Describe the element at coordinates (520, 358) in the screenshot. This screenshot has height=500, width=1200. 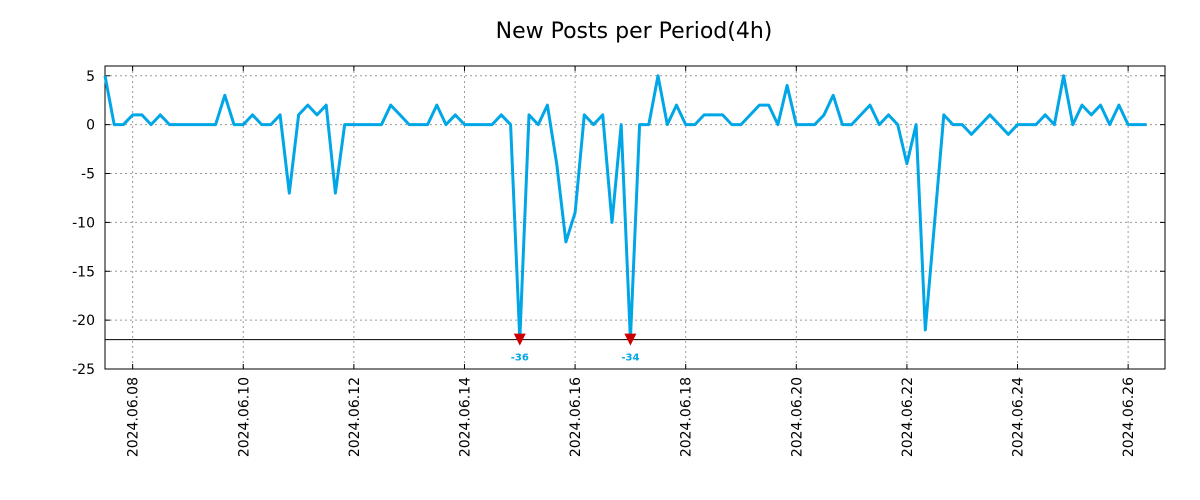
I see `clipped-value-label: -36` at that location.